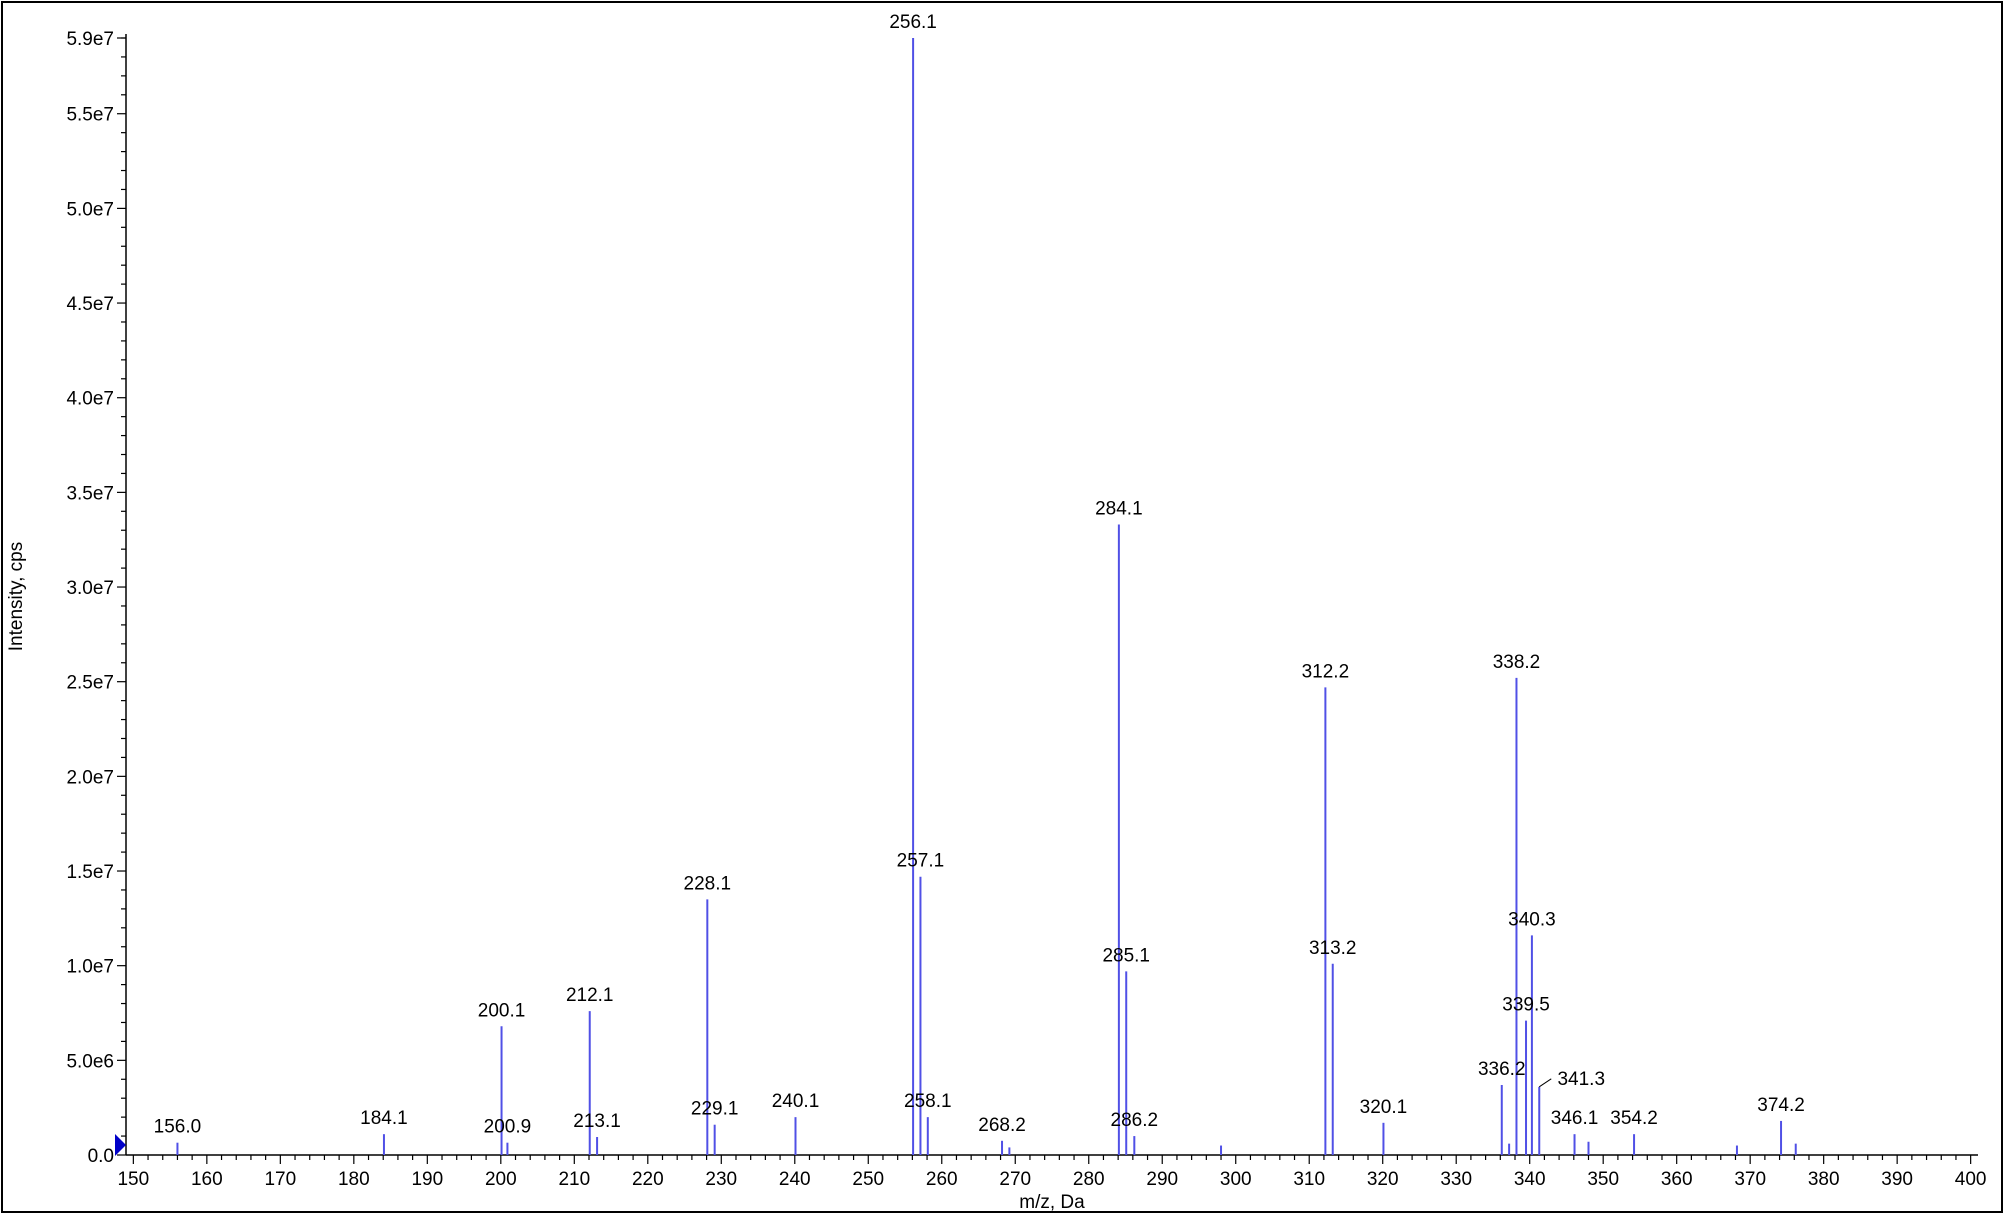 The height and width of the screenshot is (1216, 2006). Describe the element at coordinates (16, 596) in the screenshot. I see `y-axis-title: Intensity, cps` at that location.